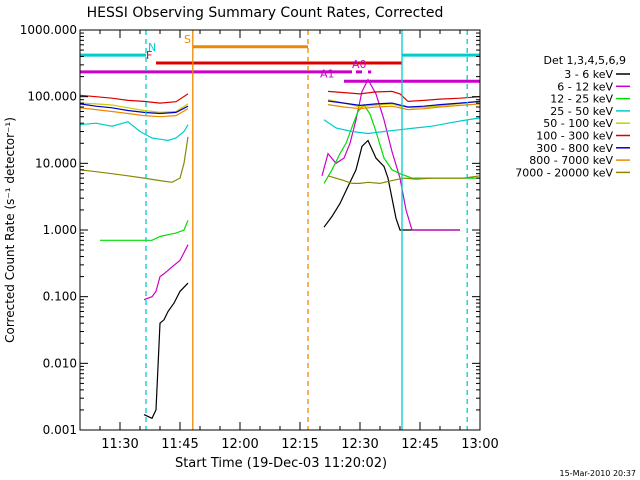 The image size is (640, 480). What do you see at coordinates (598, 473) in the screenshot?
I see `footer-date: 15-Mar-2010 20:37` at bounding box center [598, 473].